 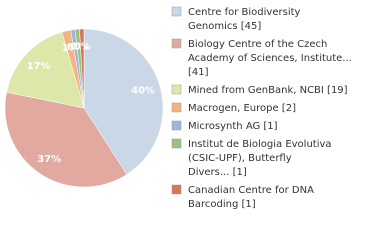 I want to click on legend-label: Centre for Biodiversity Genomics [45], so click(x=244, y=19).